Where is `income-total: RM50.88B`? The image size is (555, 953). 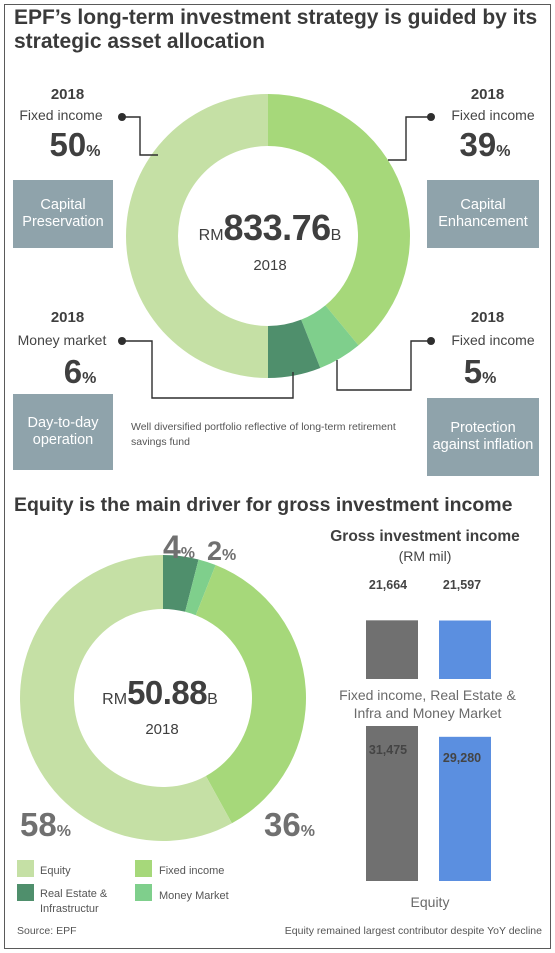
income-total: RM50.88B is located at coordinates (160, 692).